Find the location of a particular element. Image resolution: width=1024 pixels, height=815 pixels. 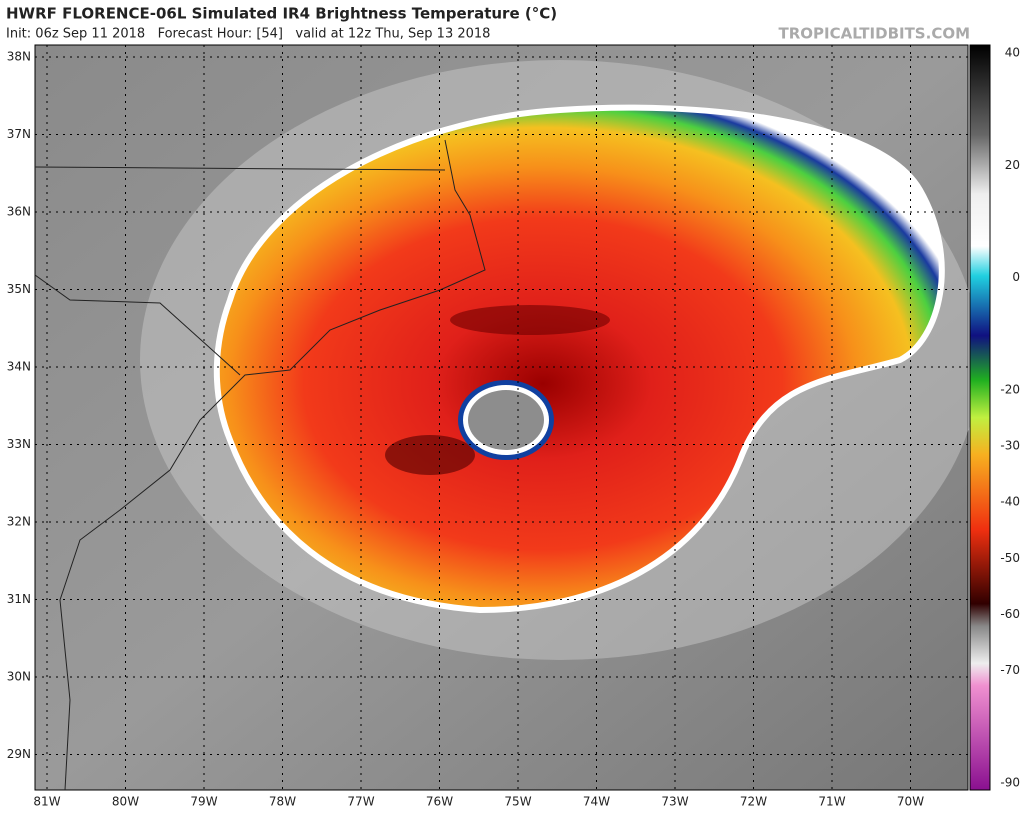

lon-label: 73W is located at coordinates (674, 802).